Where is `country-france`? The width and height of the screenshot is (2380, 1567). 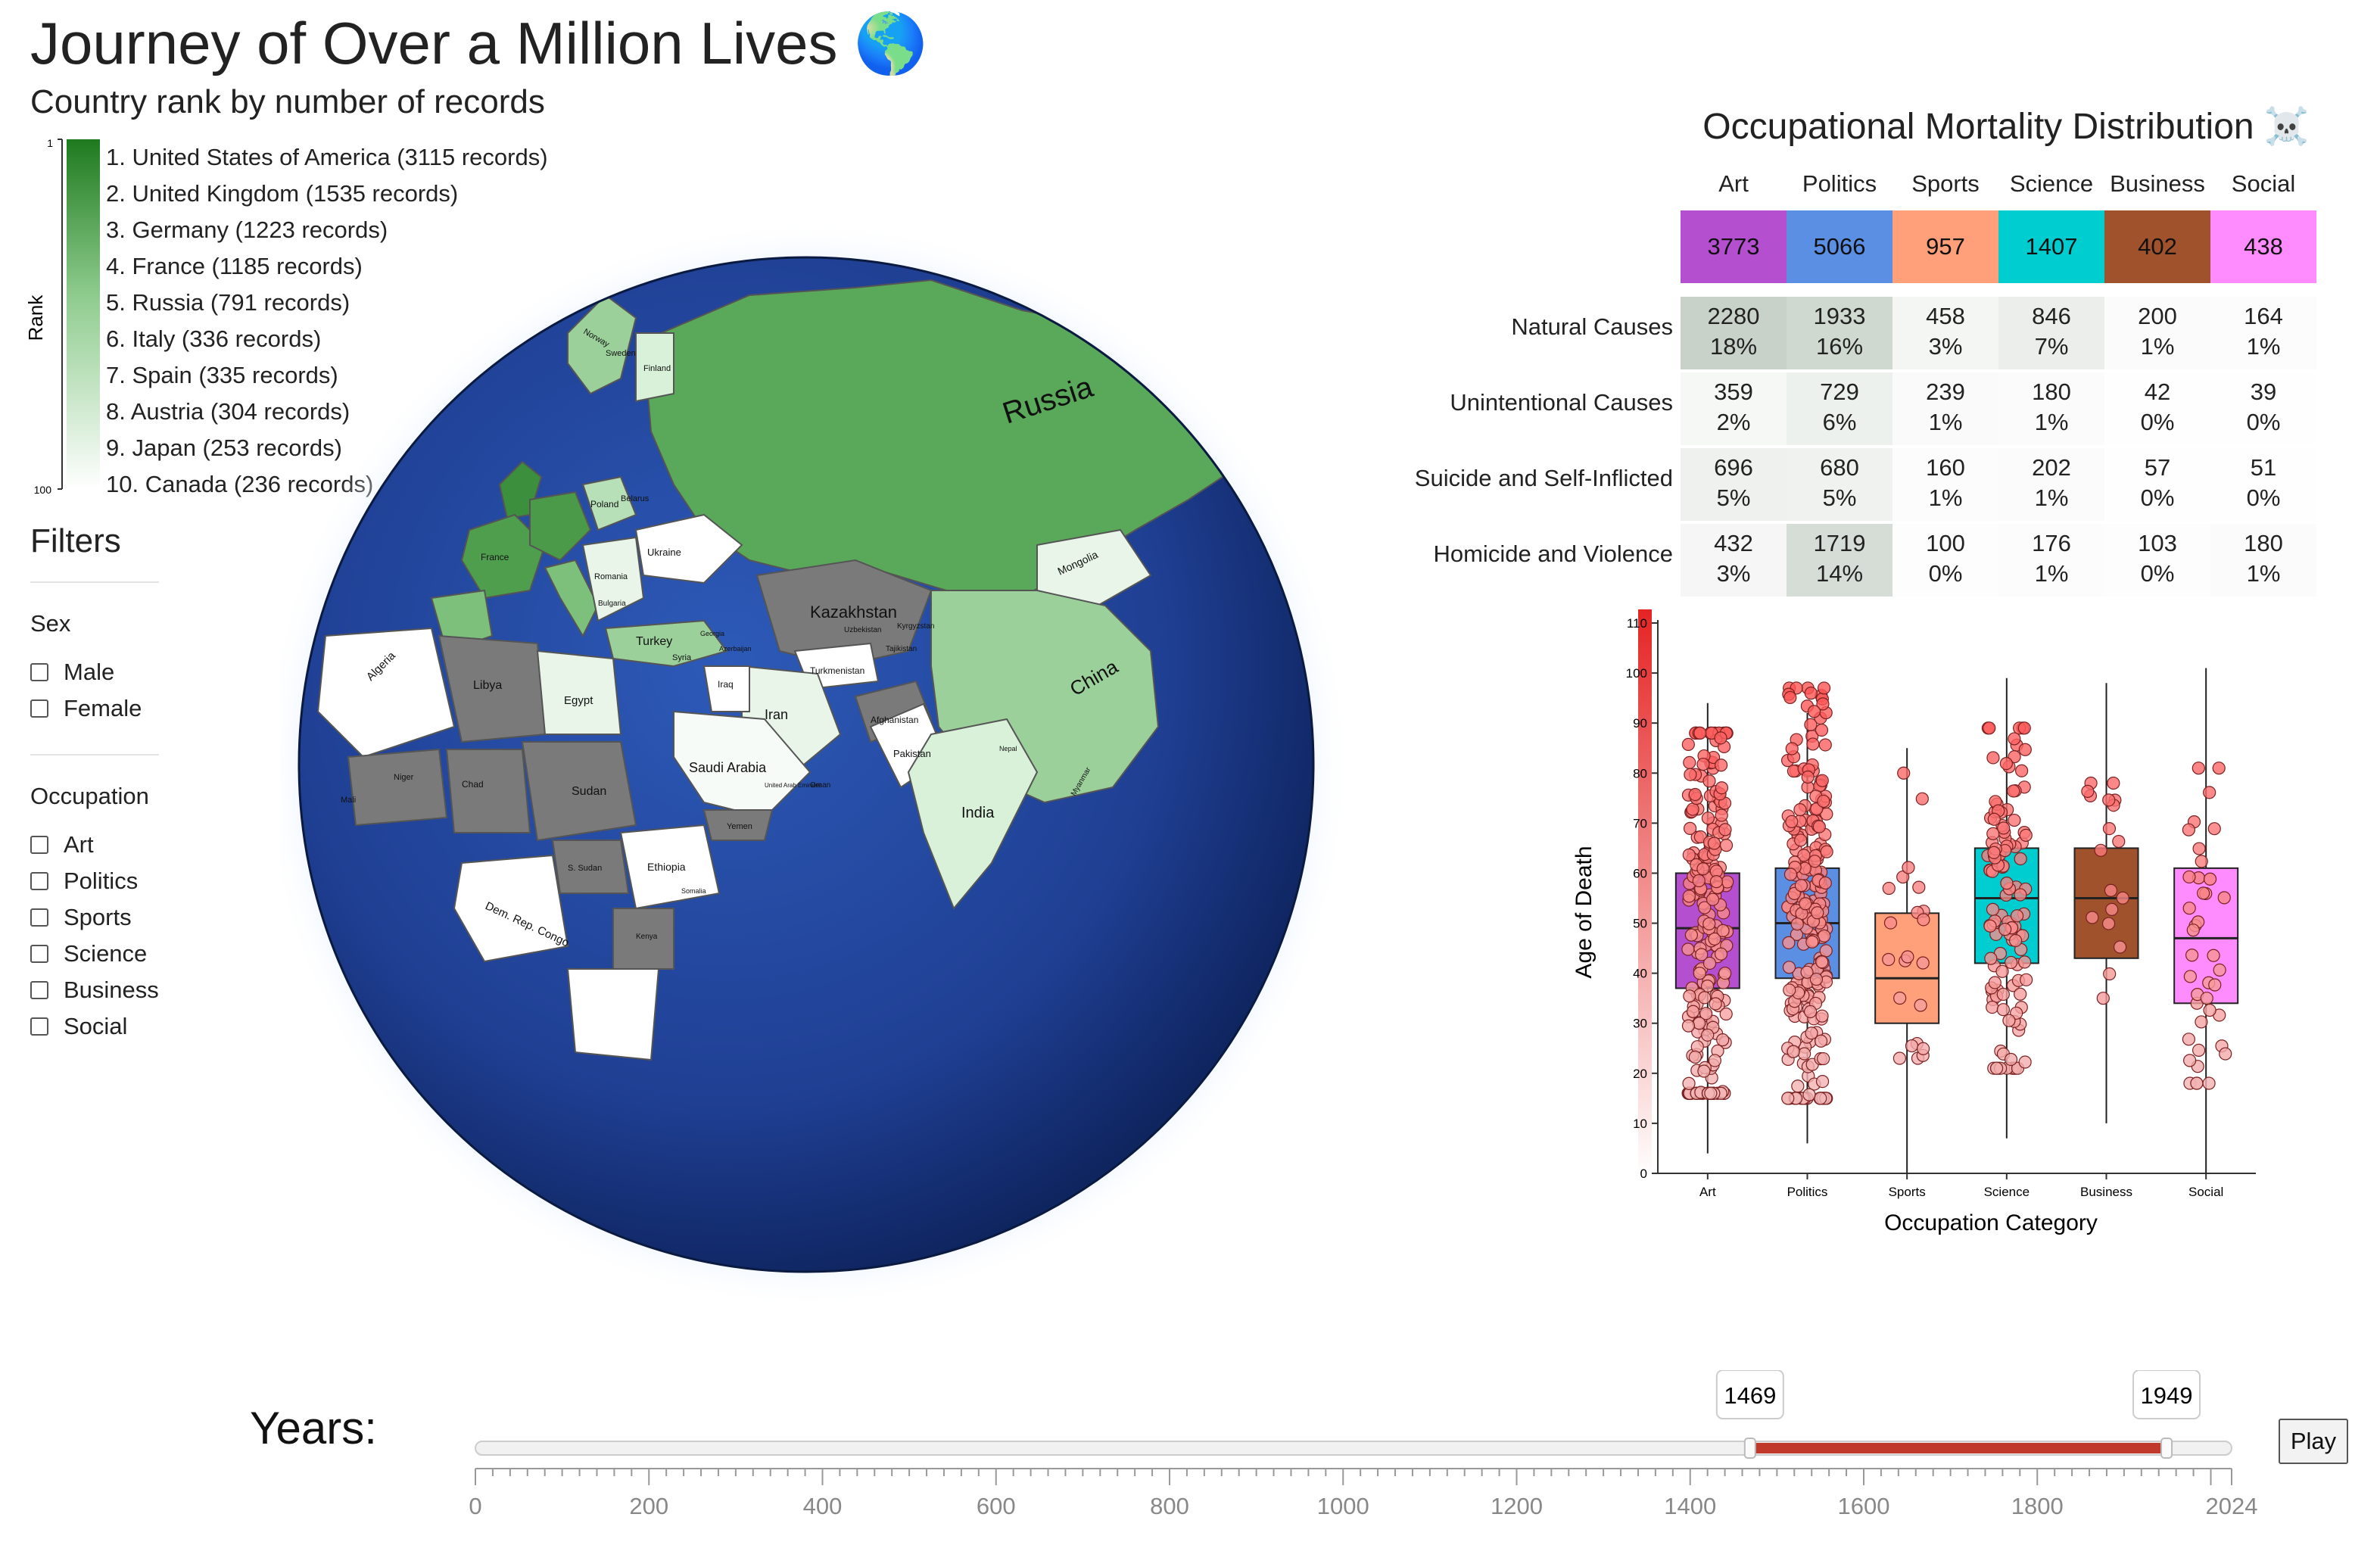
country-france is located at coordinates (503, 556).